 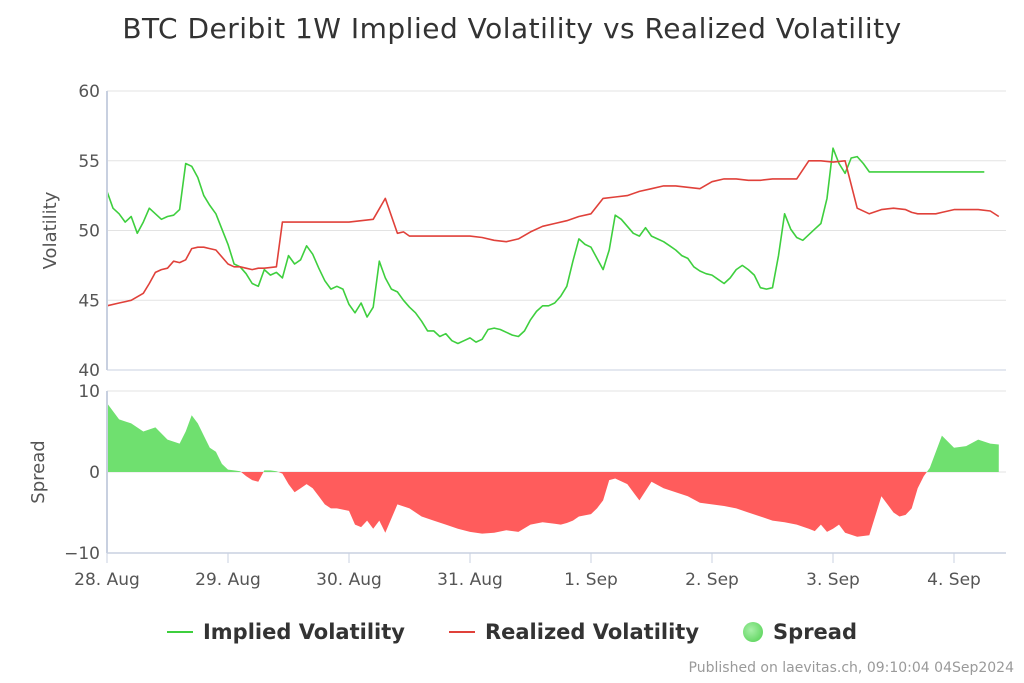 What do you see at coordinates (228, 580) in the screenshot?
I see `x-tick-label: 29. Aug` at bounding box center [228, 580].